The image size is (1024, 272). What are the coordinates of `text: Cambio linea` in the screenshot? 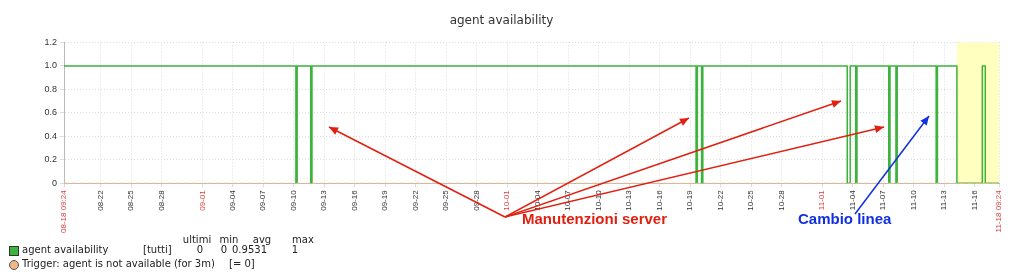 It's located at (845, 218).